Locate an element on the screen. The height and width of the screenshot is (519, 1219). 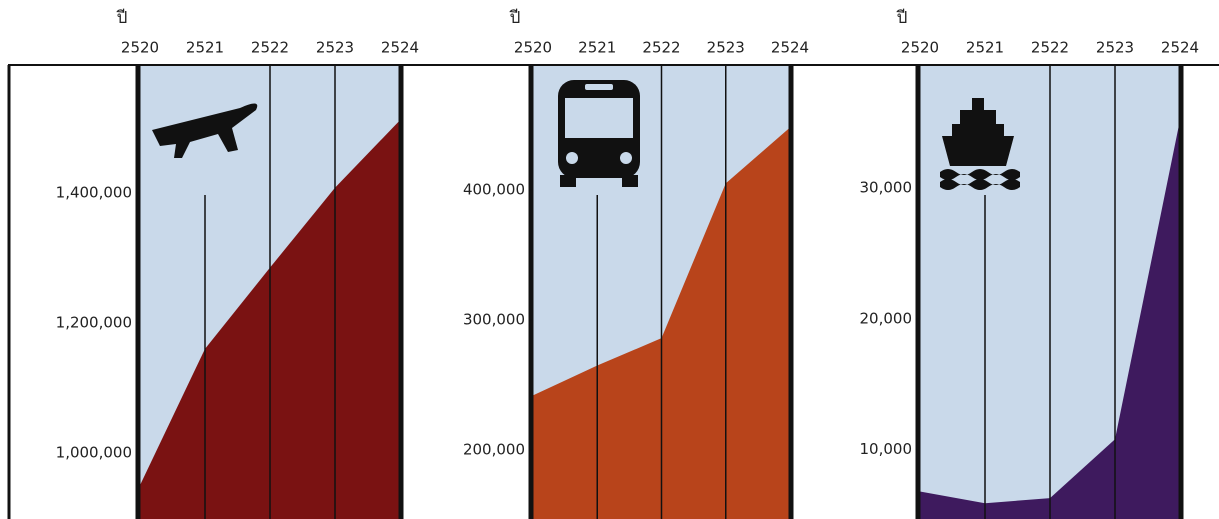
y-tick-label: 200,000 is located at coordinates (494, 450).